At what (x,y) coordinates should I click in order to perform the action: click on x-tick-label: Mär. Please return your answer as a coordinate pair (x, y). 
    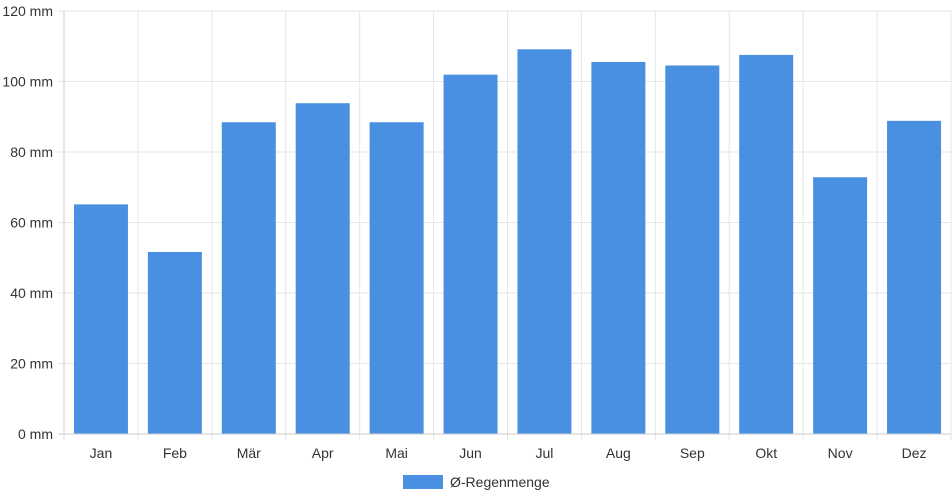
    Looking at the image, I should click on (249, 453).